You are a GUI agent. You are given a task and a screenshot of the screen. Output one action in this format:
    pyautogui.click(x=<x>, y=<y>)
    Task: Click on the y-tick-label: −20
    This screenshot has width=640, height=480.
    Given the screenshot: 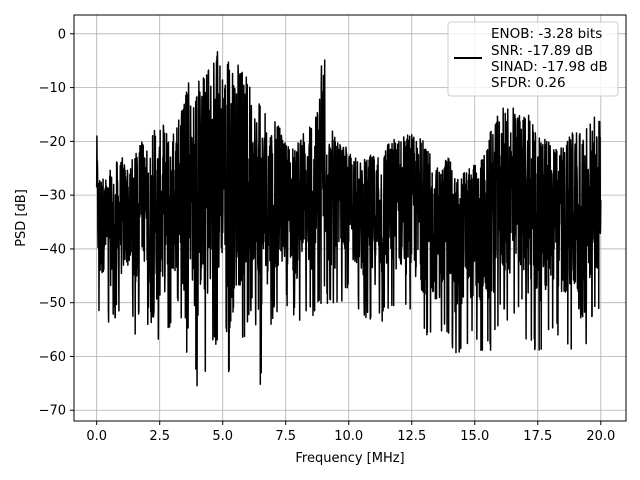 What is the action you would take?
    pyautogui.click(x=52, y=142)
    